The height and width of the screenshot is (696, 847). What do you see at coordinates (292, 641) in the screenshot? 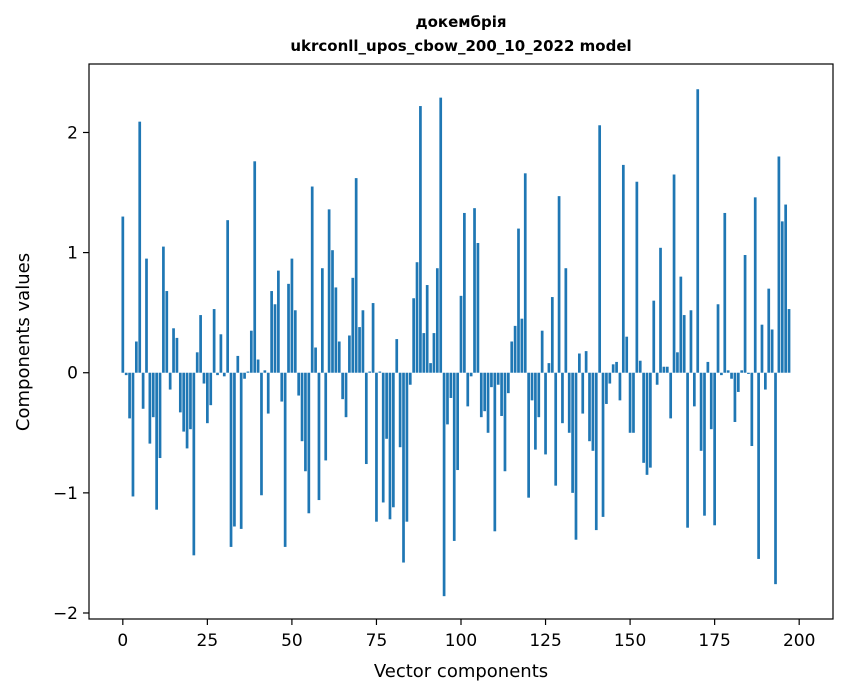
I see `x-tick-label: 50` at bounding box center [292, 641].